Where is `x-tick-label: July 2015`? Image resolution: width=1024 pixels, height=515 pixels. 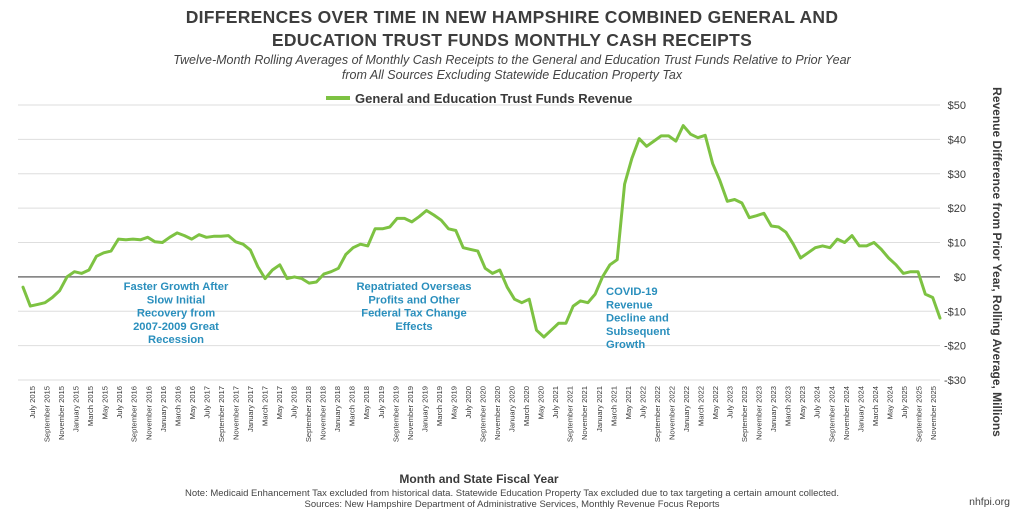 x-tick-label: July 2015 is located at coordinates (32, 402).